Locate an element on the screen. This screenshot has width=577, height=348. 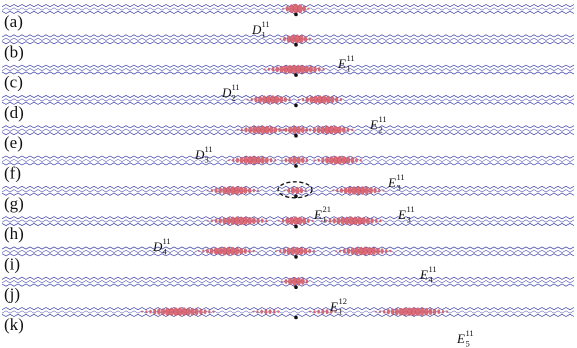
state-label-extra-superscript: 21 is located at coordinates (327, 209).